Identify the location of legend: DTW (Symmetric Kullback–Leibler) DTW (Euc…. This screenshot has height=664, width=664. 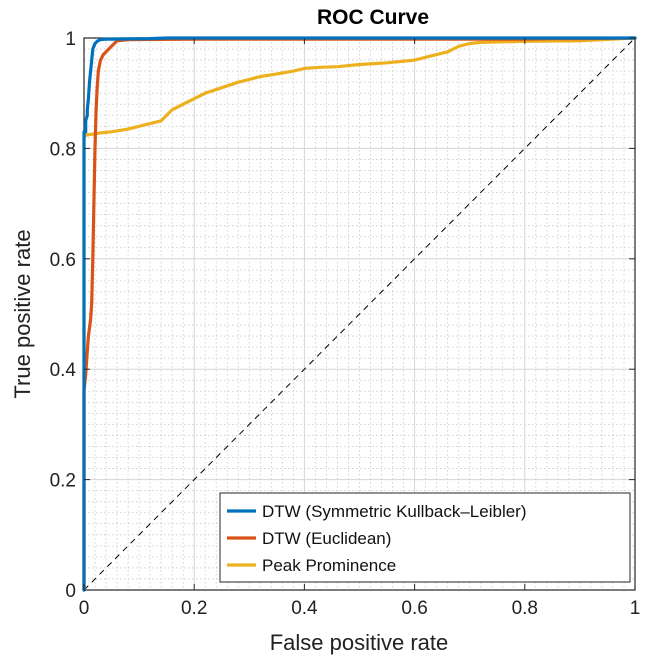
(425, 537).